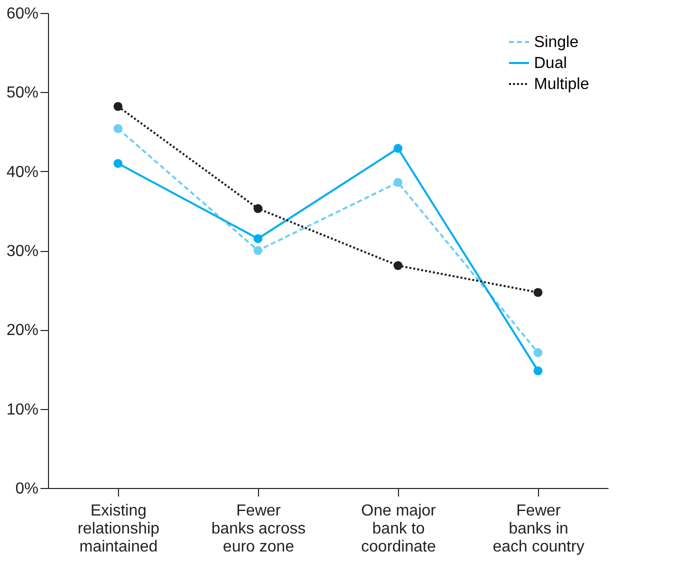 This screenshot has height=577, width=683. What do you see at coordinates (22, 93) in the screenshot?
I see `y-tick-label: 50%` at bounding box center [22, 93].